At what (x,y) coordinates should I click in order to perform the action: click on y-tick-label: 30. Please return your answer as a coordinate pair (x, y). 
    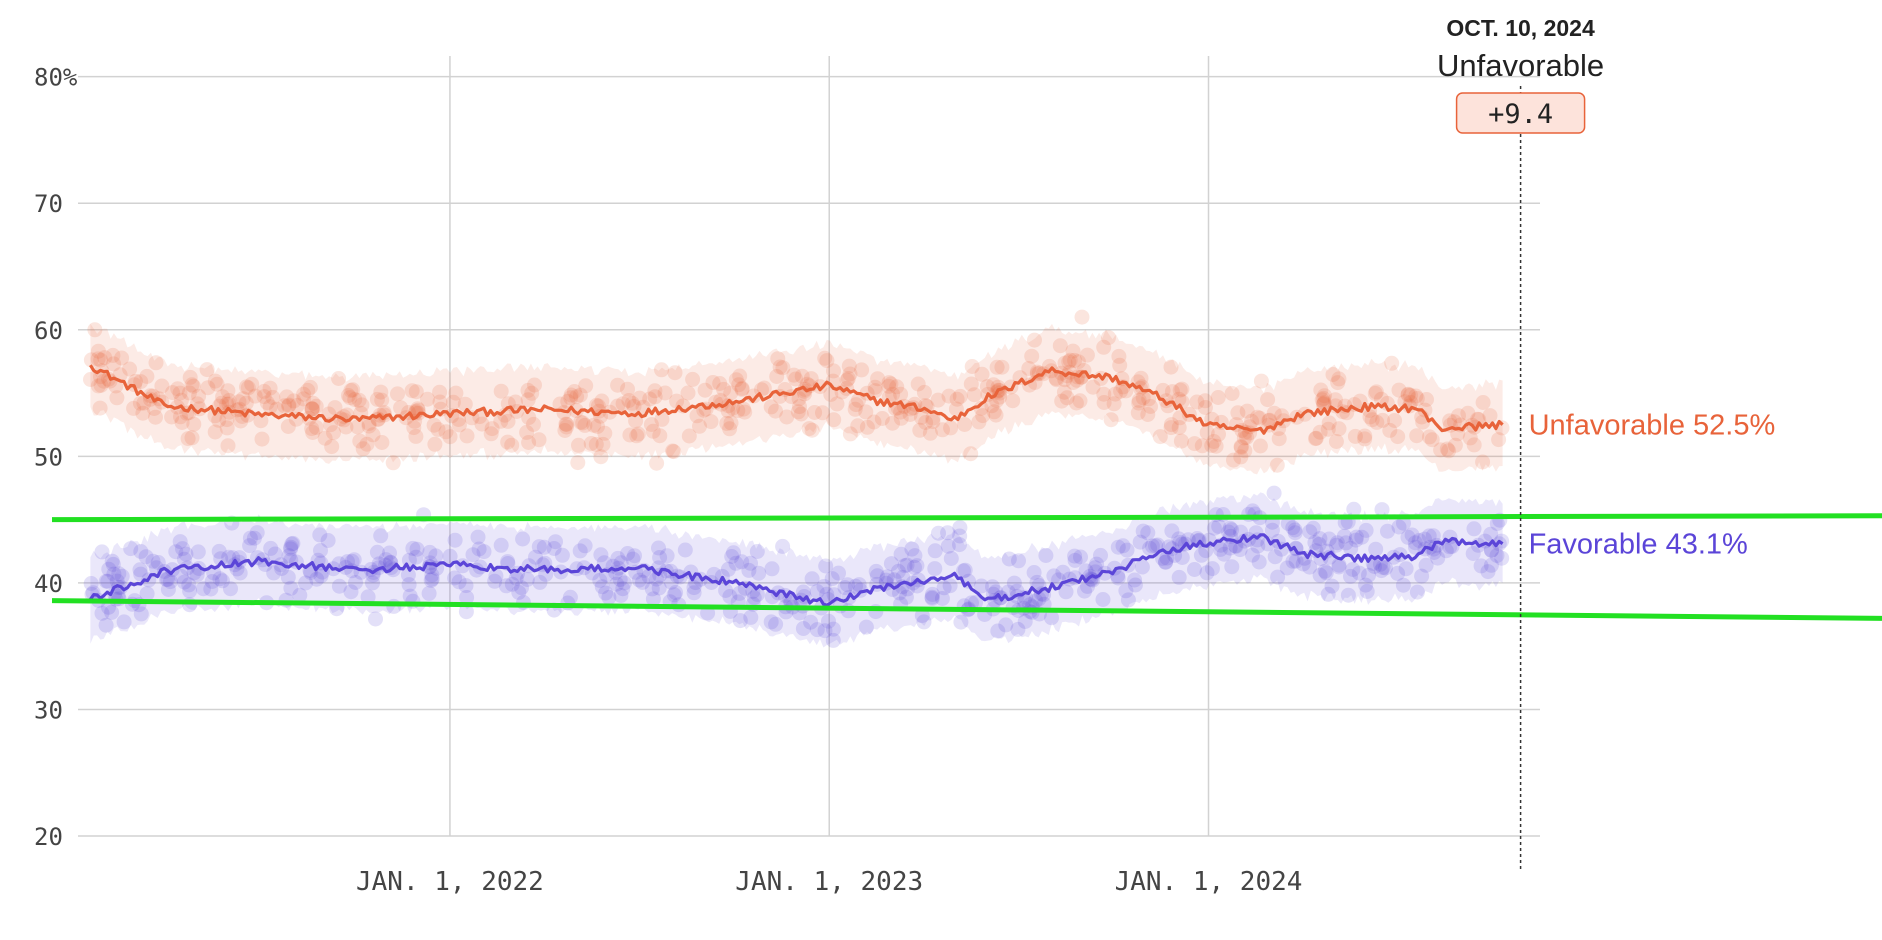
    Looking at the image, I should click on (48, 710).